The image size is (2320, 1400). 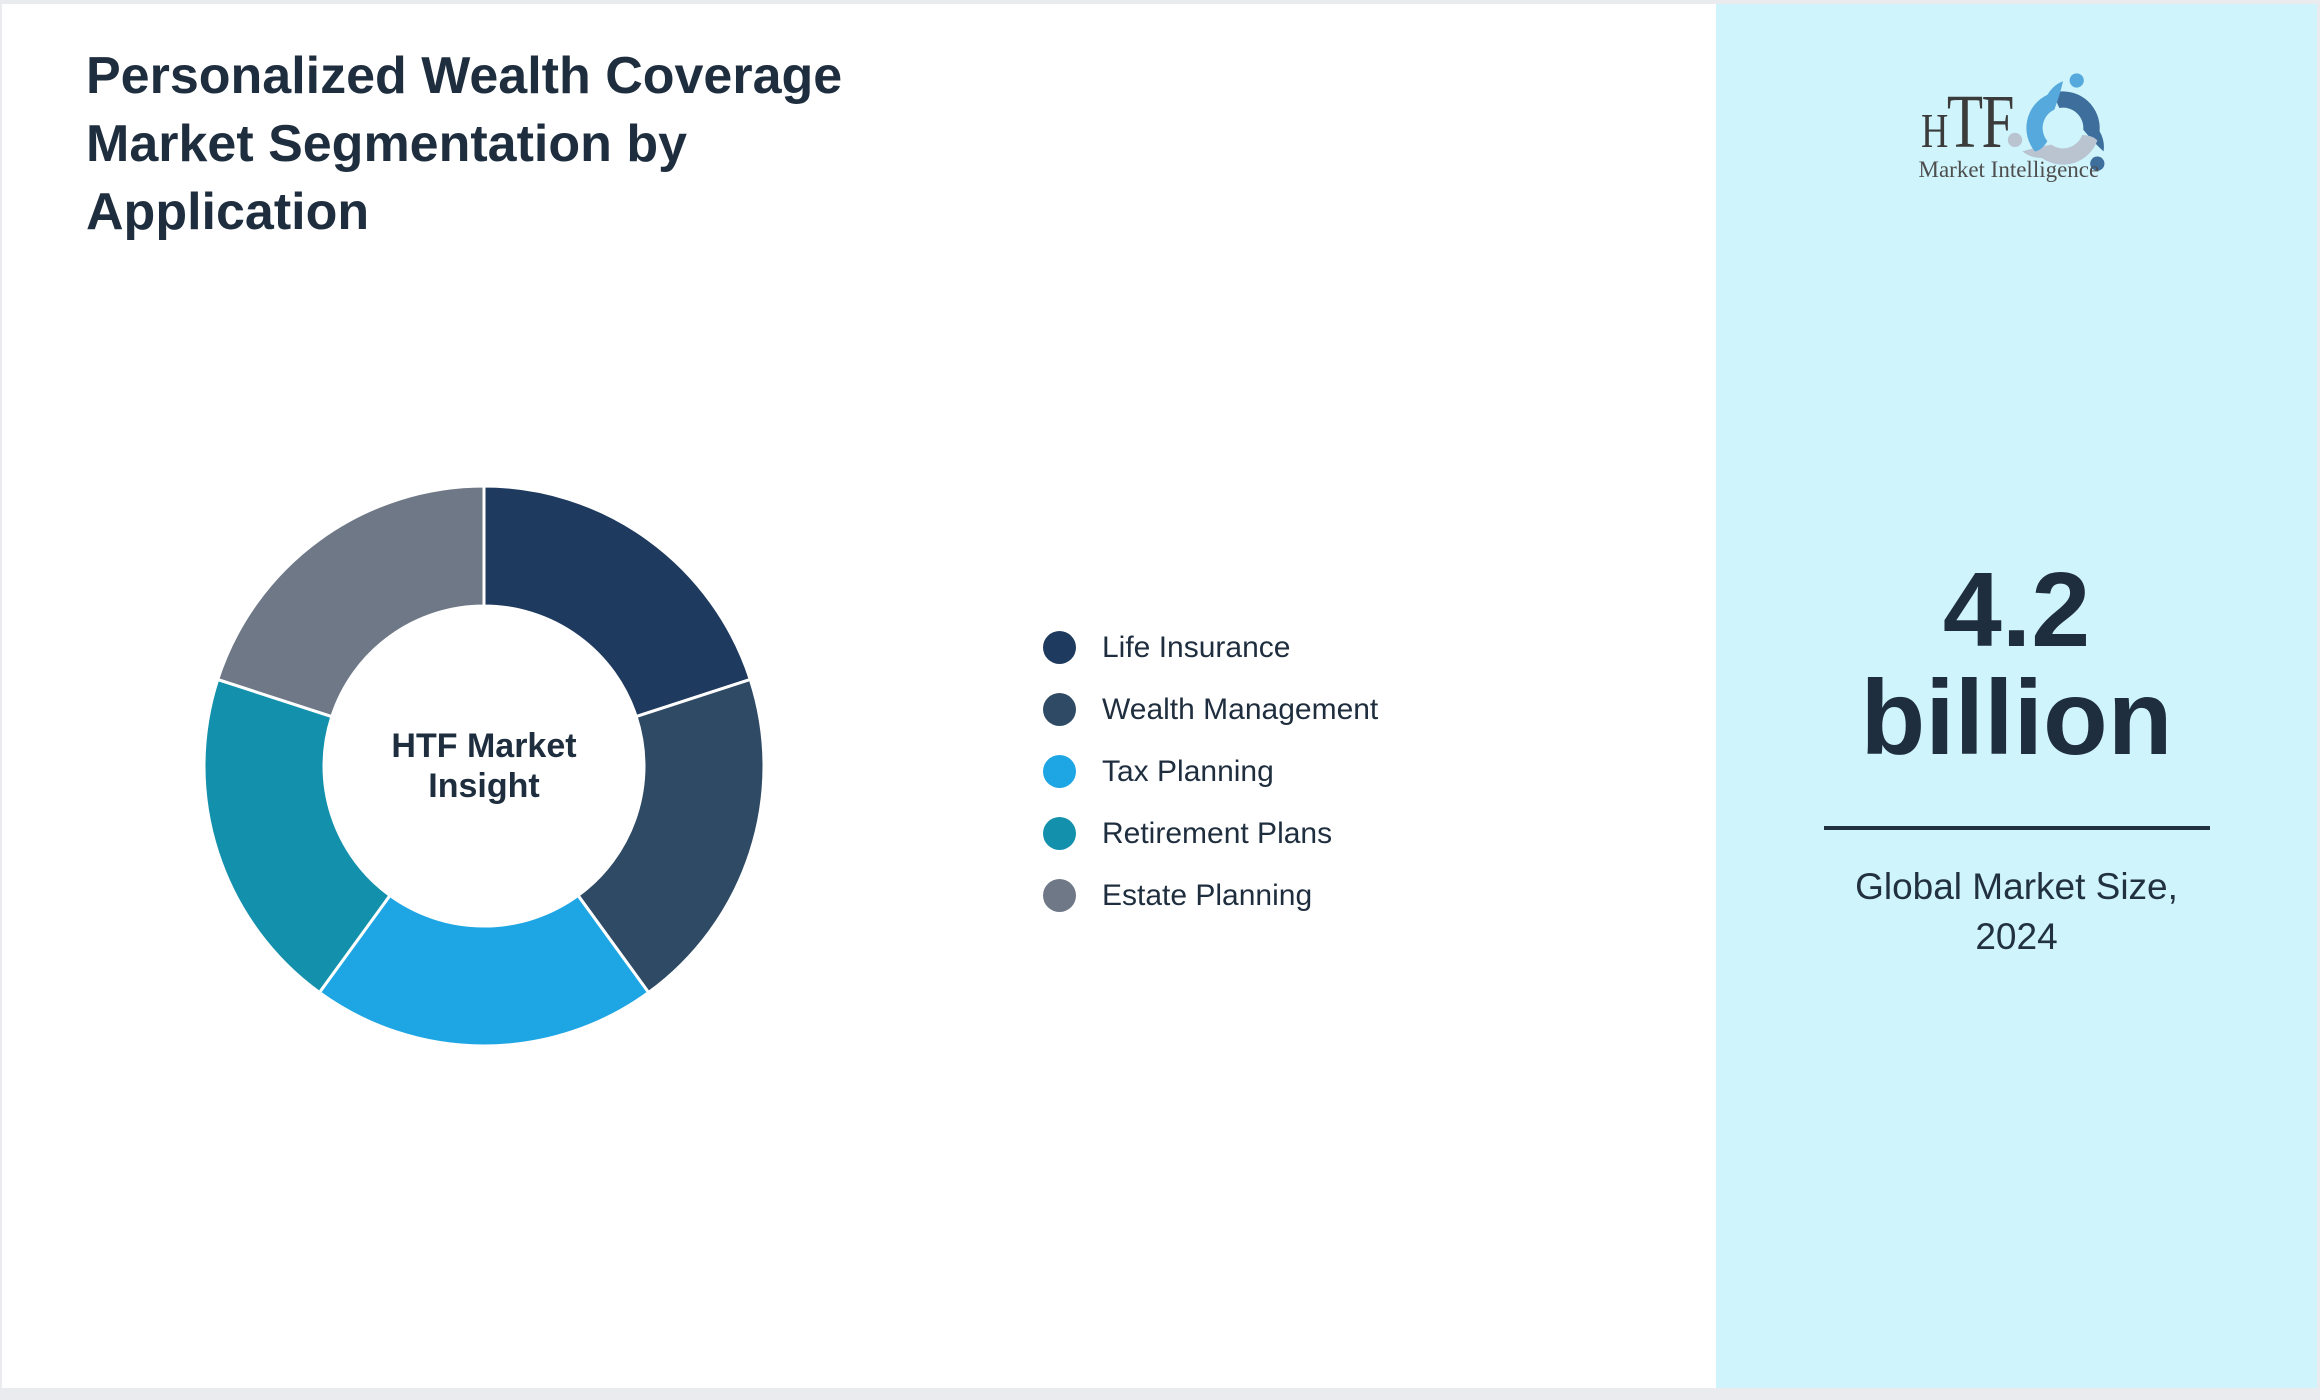 I want to click on page-title-line: Personalized Wealth Coverage, so click(x=464, y=76).